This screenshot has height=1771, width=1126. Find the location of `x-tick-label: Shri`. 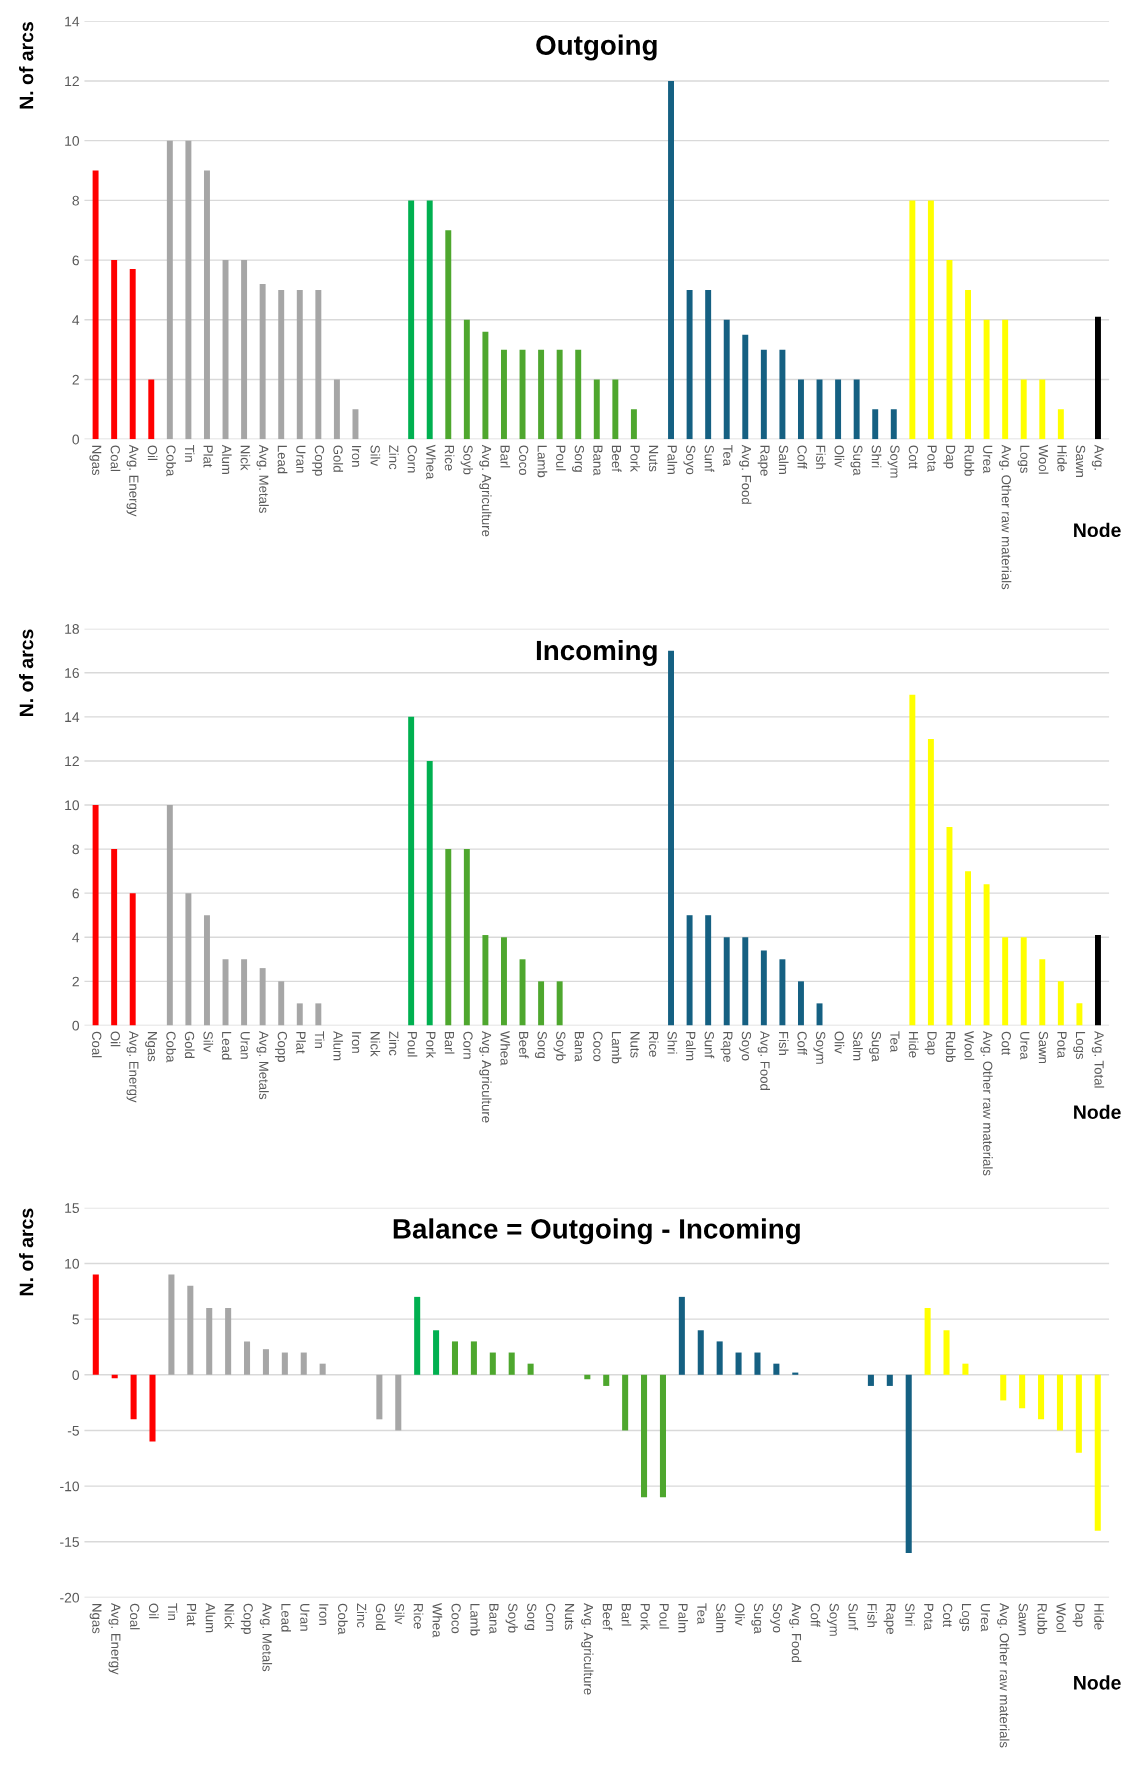

x-tick-label: Shri is located at coordinates (910, 1614).